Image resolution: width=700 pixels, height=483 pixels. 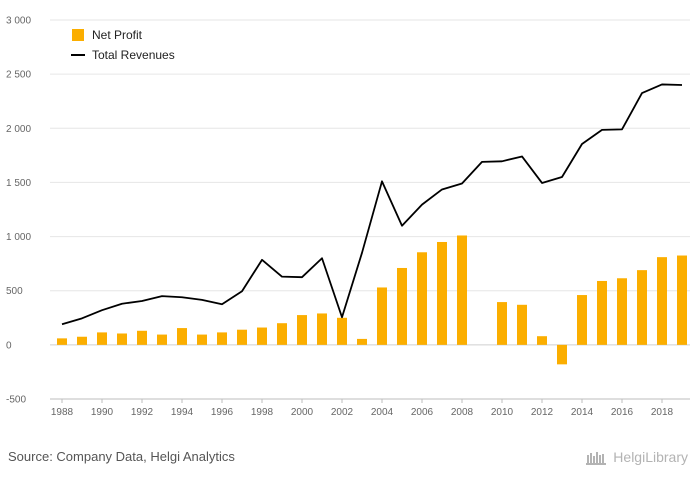 What do you see at coordinates (142, 412) in the screenshot?
I see `x-tick-label: 1992` at bounding box center [142, 412].